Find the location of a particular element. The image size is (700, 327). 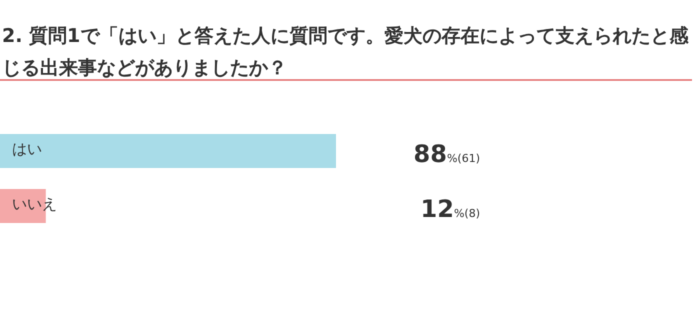

y-tick-label: はい is located at coordinates (27, 149).